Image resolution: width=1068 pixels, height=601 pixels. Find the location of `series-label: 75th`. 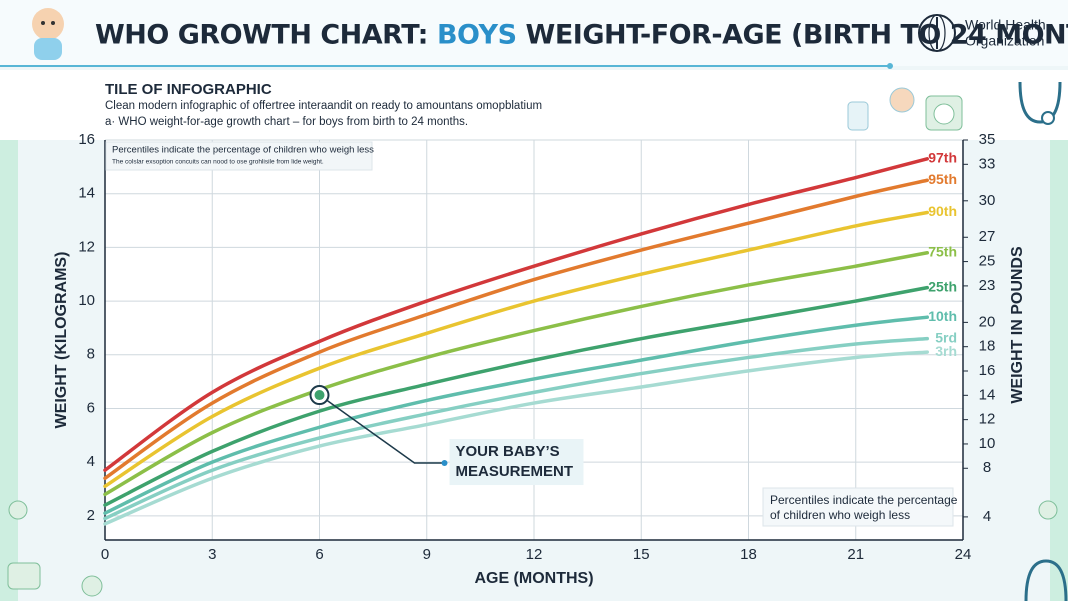

series-label: 75th is located at coordinates (942, 251).